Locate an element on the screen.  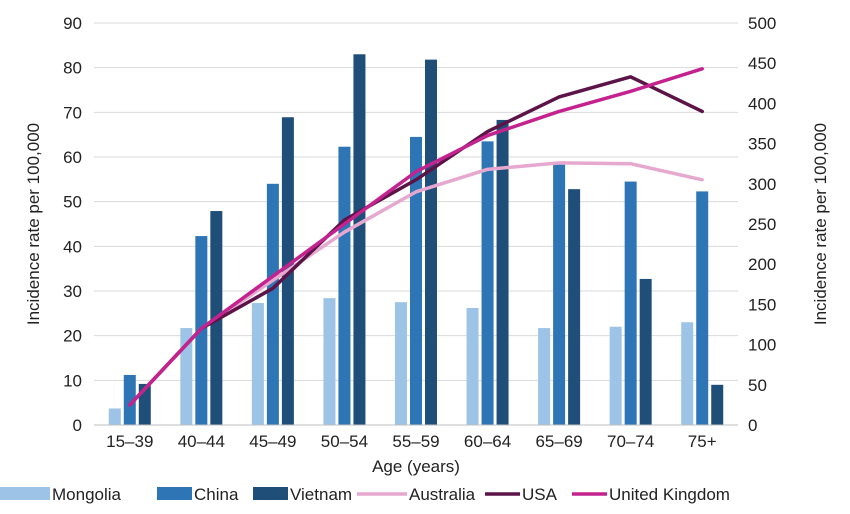
right-tick-label: 400 is located at coordinates (762, 103).